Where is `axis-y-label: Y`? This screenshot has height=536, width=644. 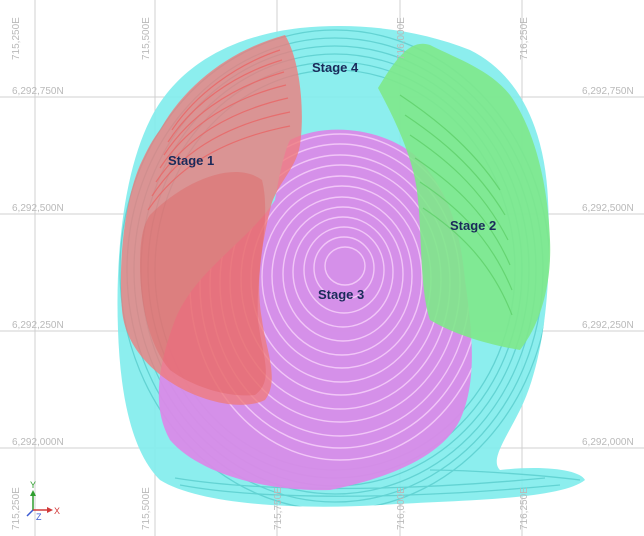
axis-y-label: Y is located at coordinates (33, 485).